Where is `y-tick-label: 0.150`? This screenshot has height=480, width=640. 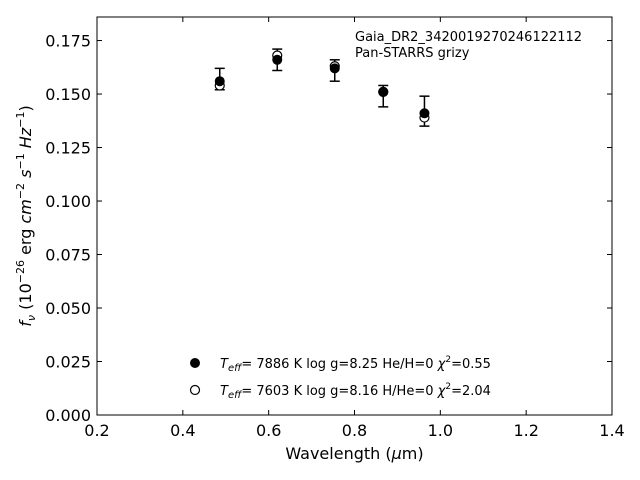
y-tick-label: 0.150 is located at coordinates (68, 94).